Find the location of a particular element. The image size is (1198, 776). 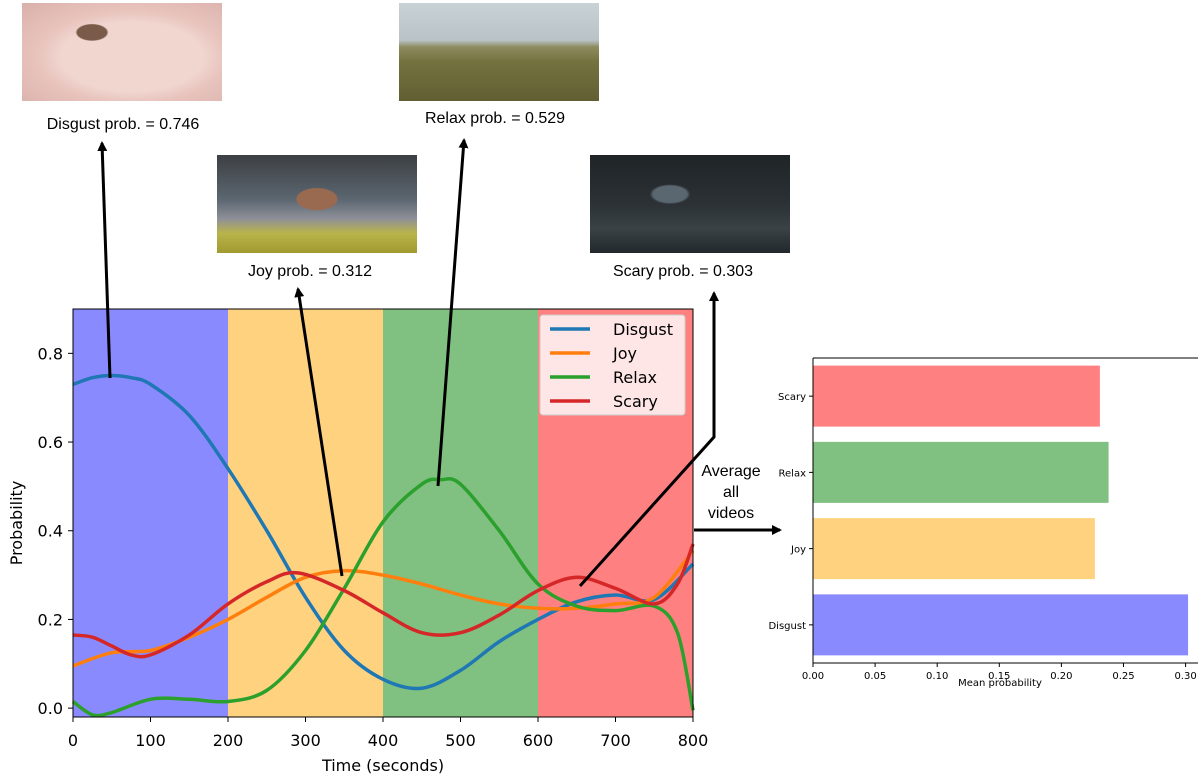

y-tick-label: 0.4 is located at coordinates (50, 531).